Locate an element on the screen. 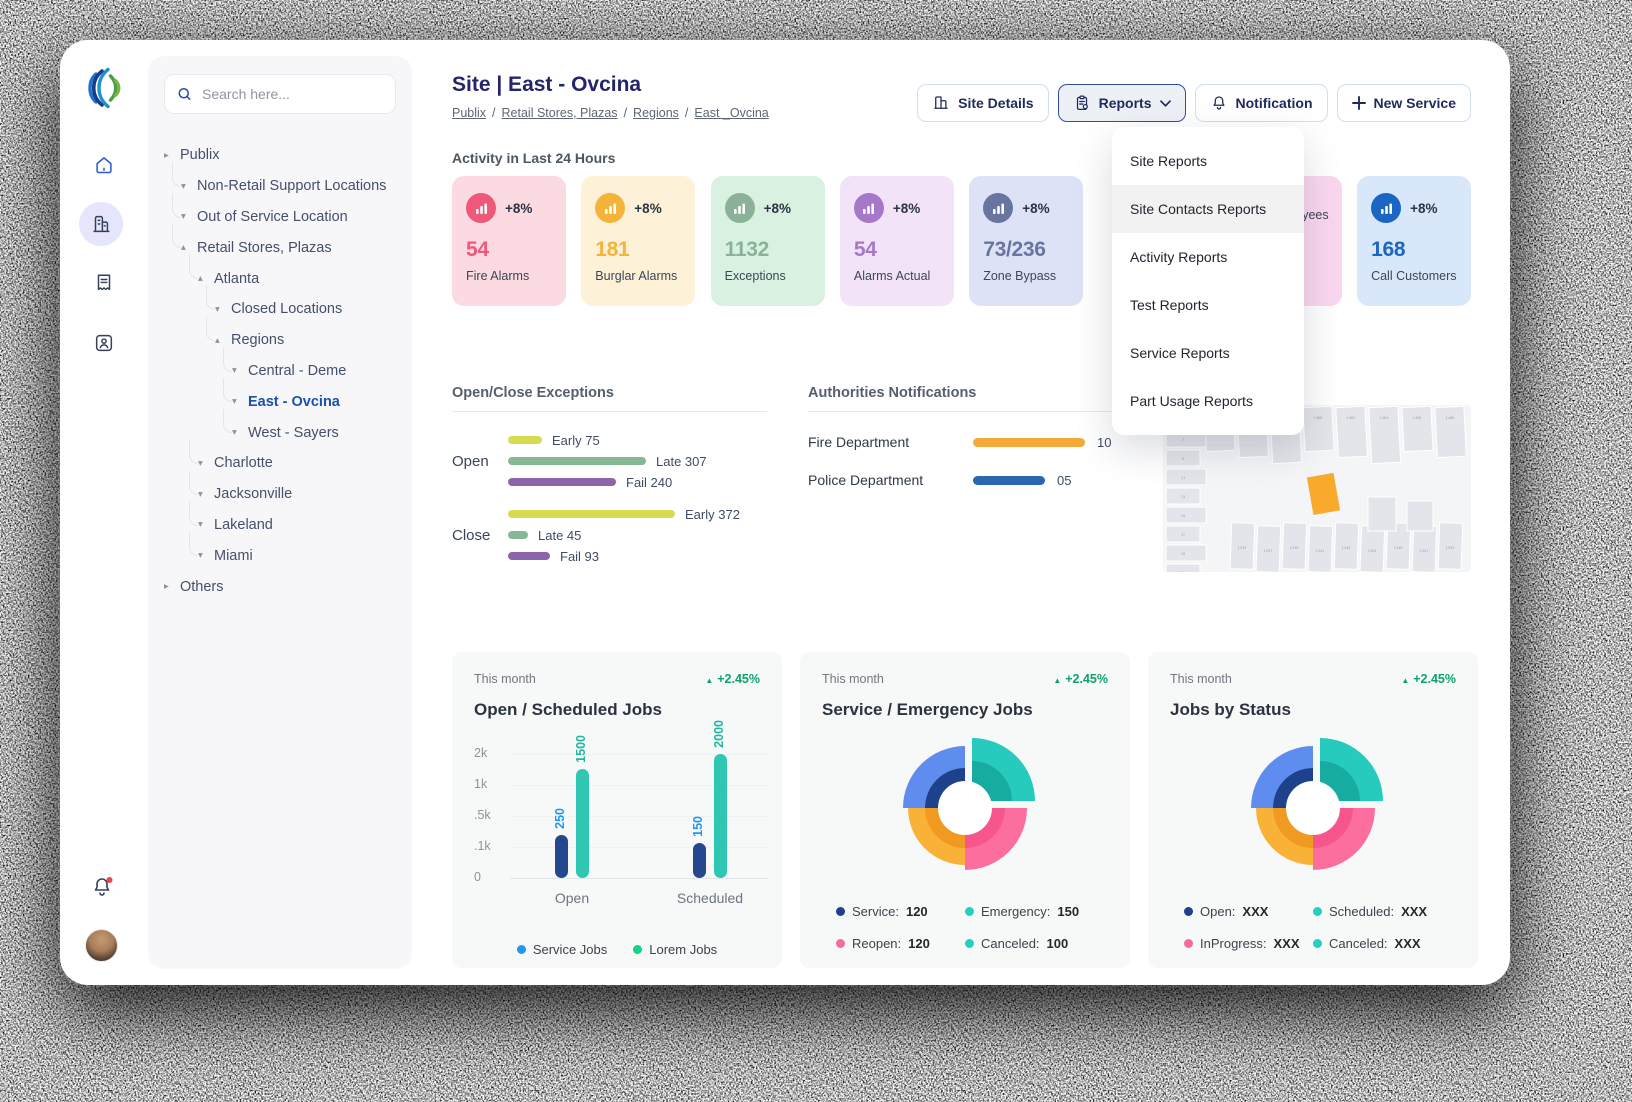  site-details-button: Site Details is located at coordinates (983, 103).